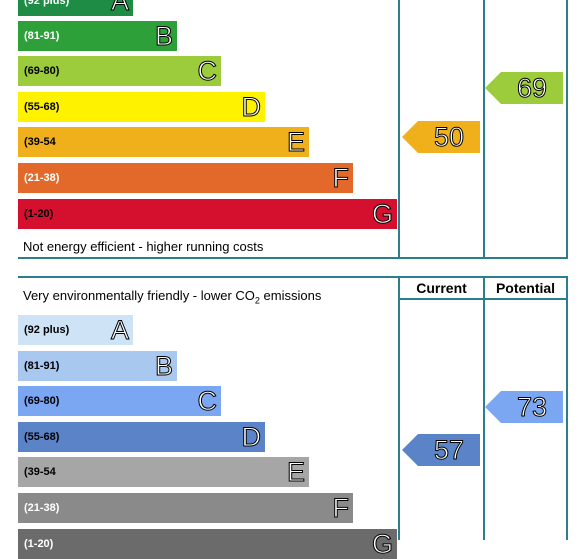  What do you see at coordinates (42, 107) in the screenshot?
I see `energy-band-range: (55-68)` at bounding box center [42, 107].